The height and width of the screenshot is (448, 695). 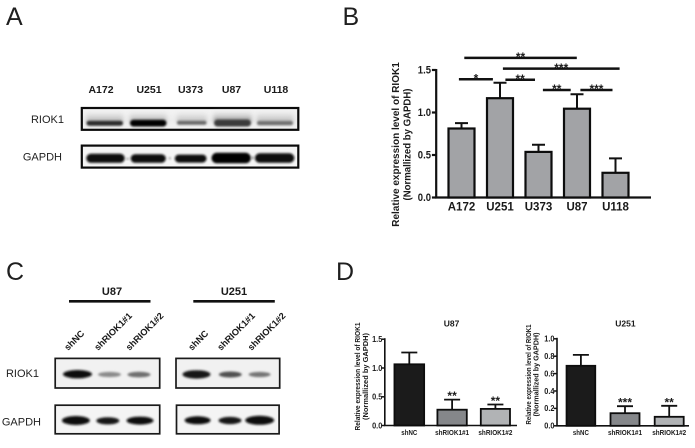 What do you see at coordinates (345, 272) in the screenshot?
I see `svg-text: D` at bounding box center [345, 272].